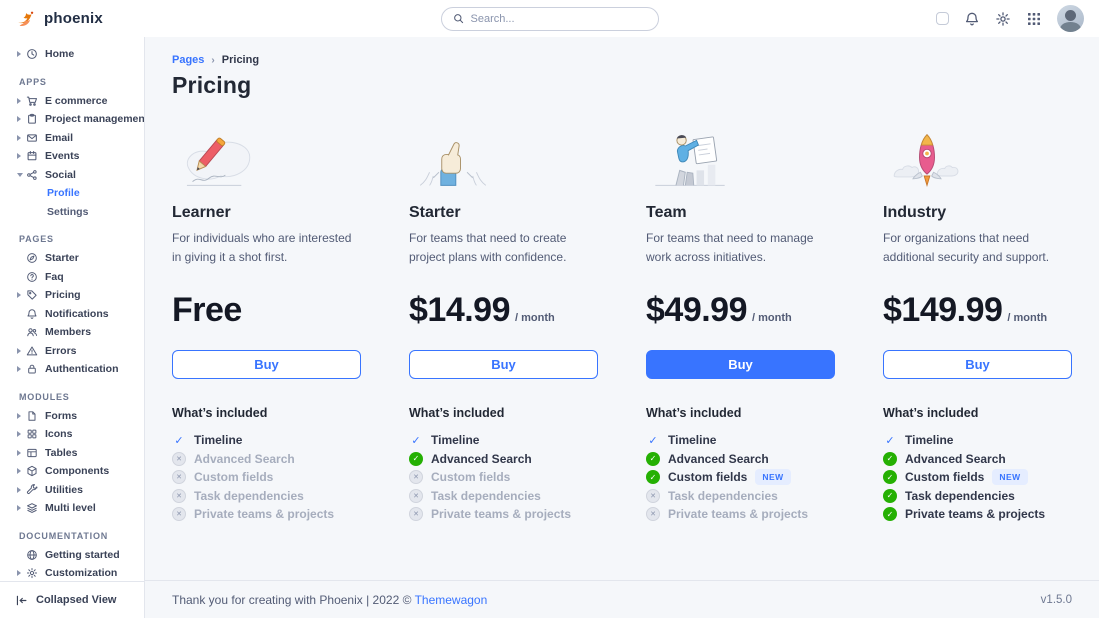 The height and width of the screenshot is (618, 1099). Describe the element at coordinates (80, 508) in the screenshot. I see `sidebar-item-multi-level: Multi level` at that location.